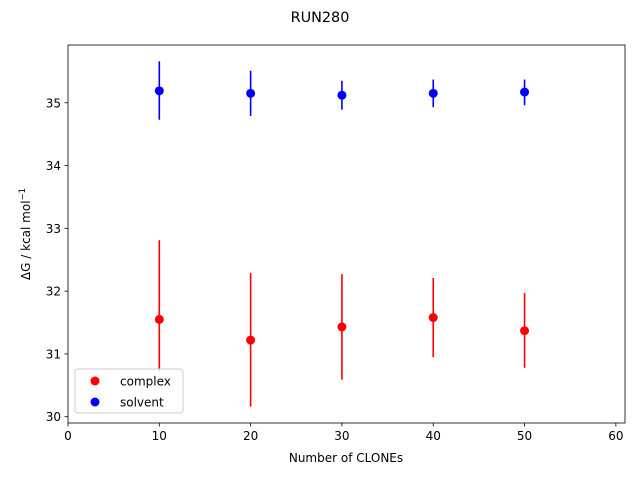  What do you see at coordinates (341, 436) in the screenshot?
I see `x-tick-label: 30` at bounding box center [341, 436].